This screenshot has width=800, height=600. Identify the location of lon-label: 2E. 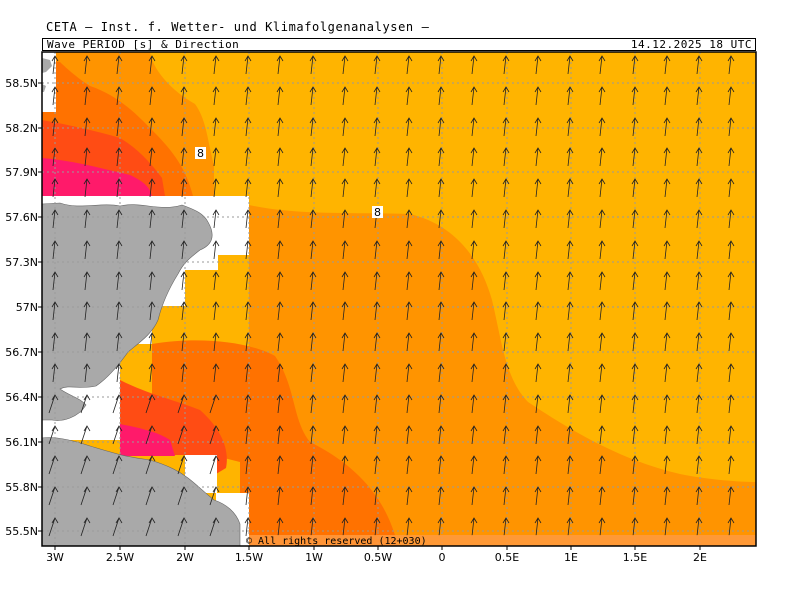
(700, 557).